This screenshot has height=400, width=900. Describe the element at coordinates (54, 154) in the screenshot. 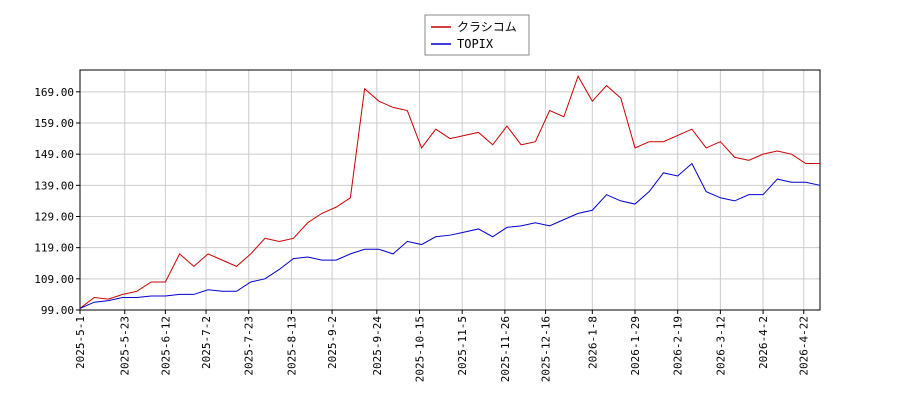

I see `y-tick-label: 149.00` at that location.